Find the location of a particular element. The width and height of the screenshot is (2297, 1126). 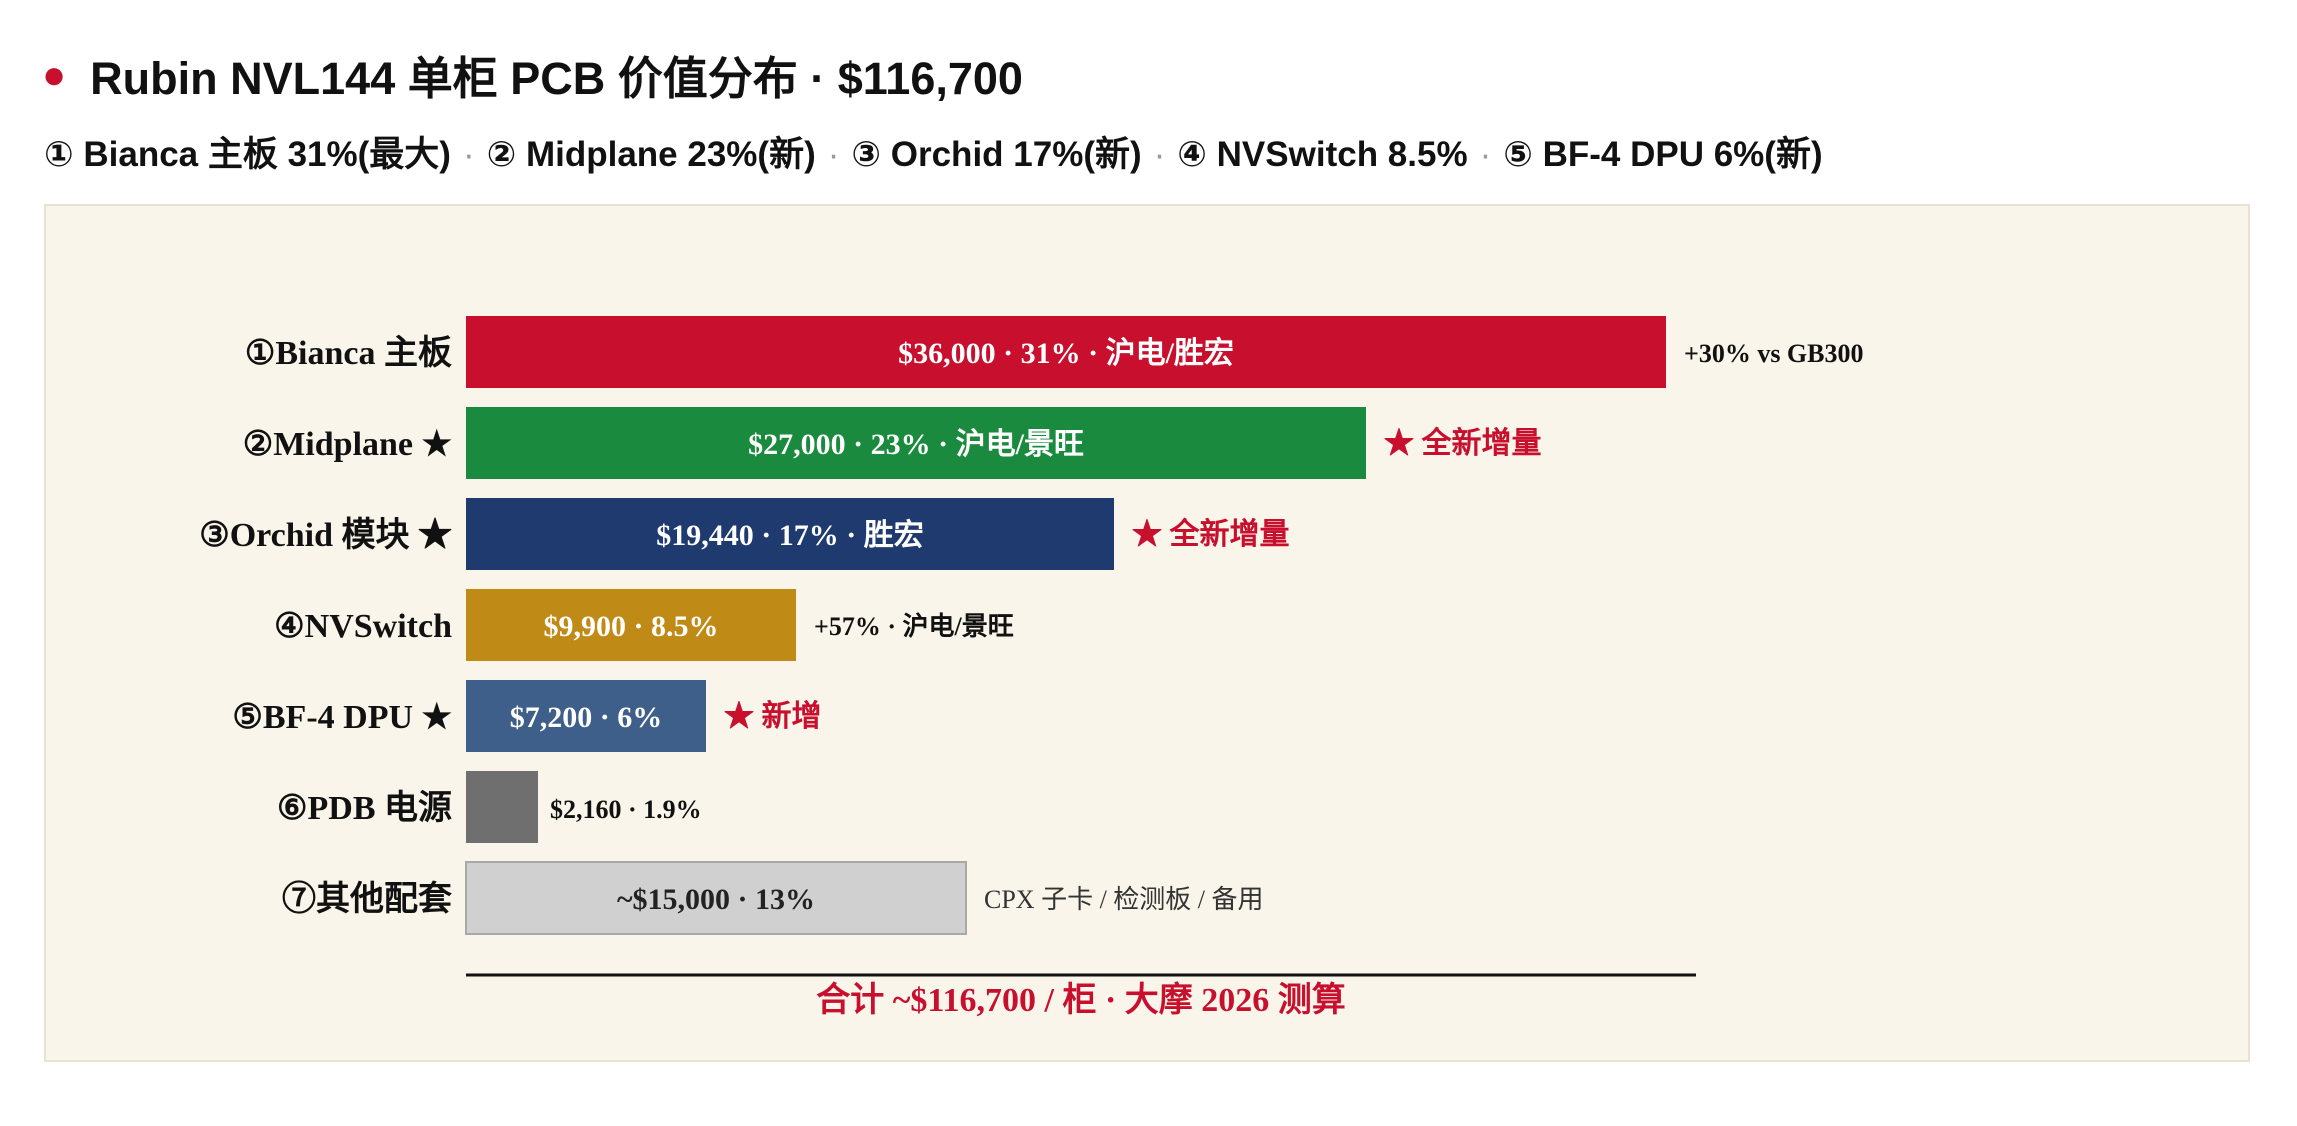

subtitle-item: ⑤ BF-4 DPU 6%(新) is located at coordinates (1663, 154).